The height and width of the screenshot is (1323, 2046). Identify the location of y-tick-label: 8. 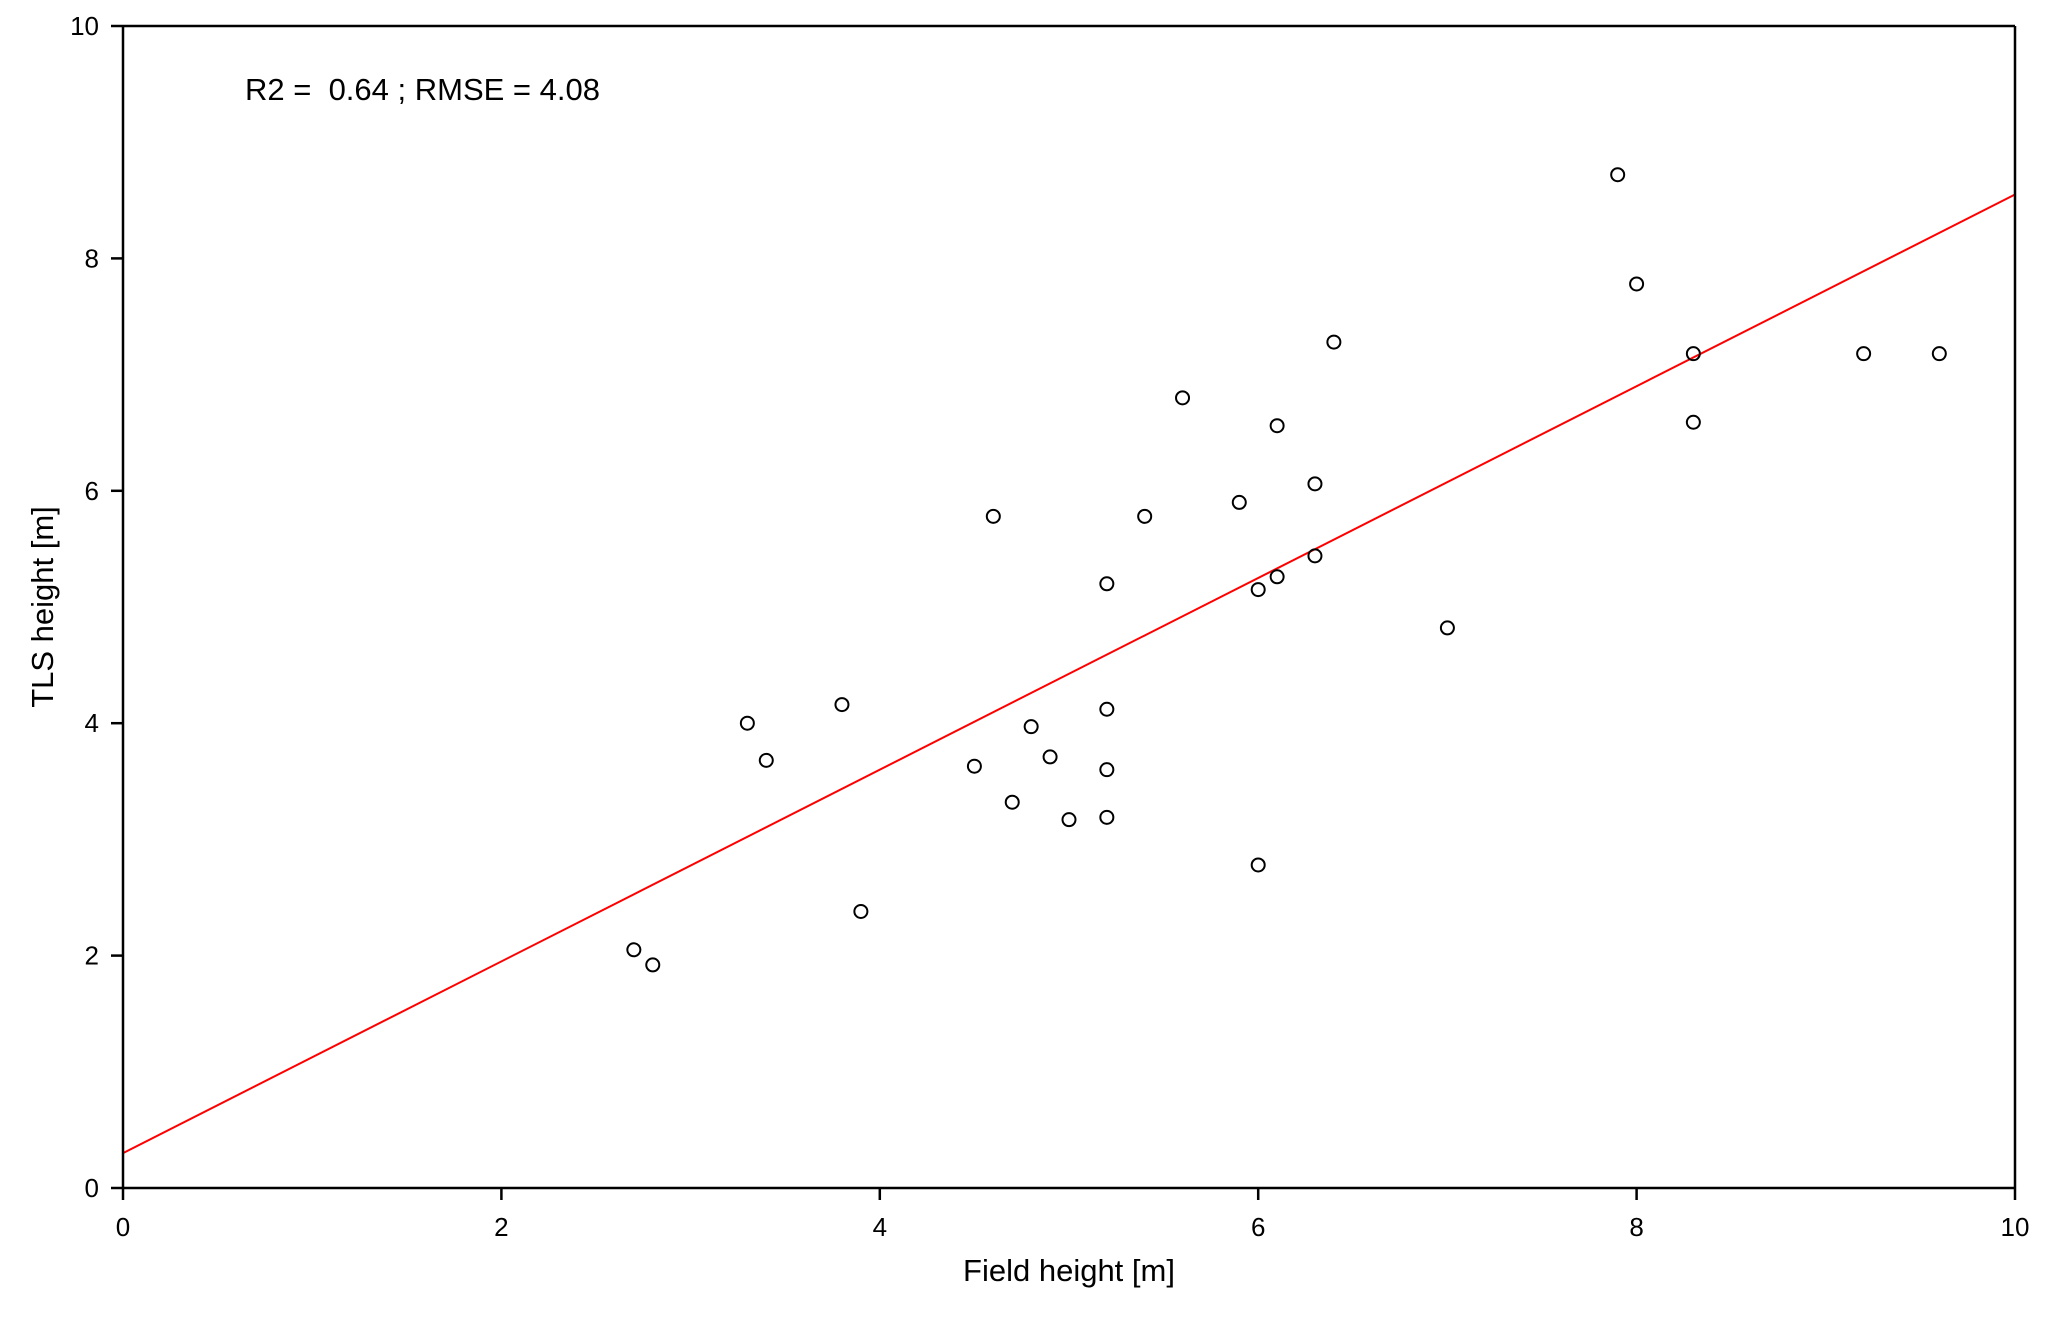
(92, 258).